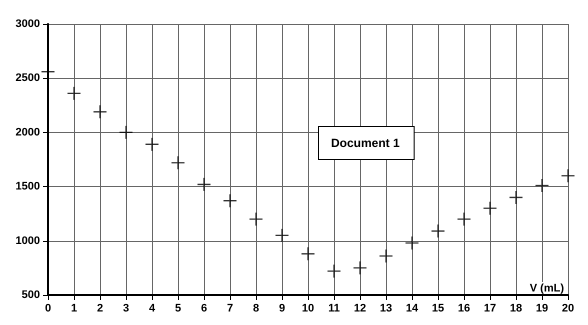 The image size is (588, 325). I want to click on x-tick-label: 9, so click(282, 308).